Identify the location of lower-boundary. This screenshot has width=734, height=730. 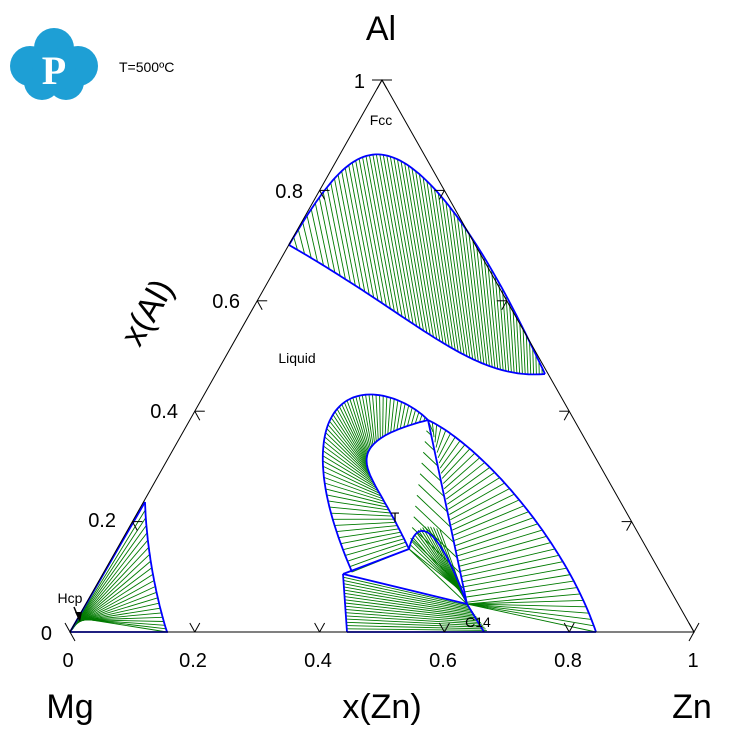
(345, 603).